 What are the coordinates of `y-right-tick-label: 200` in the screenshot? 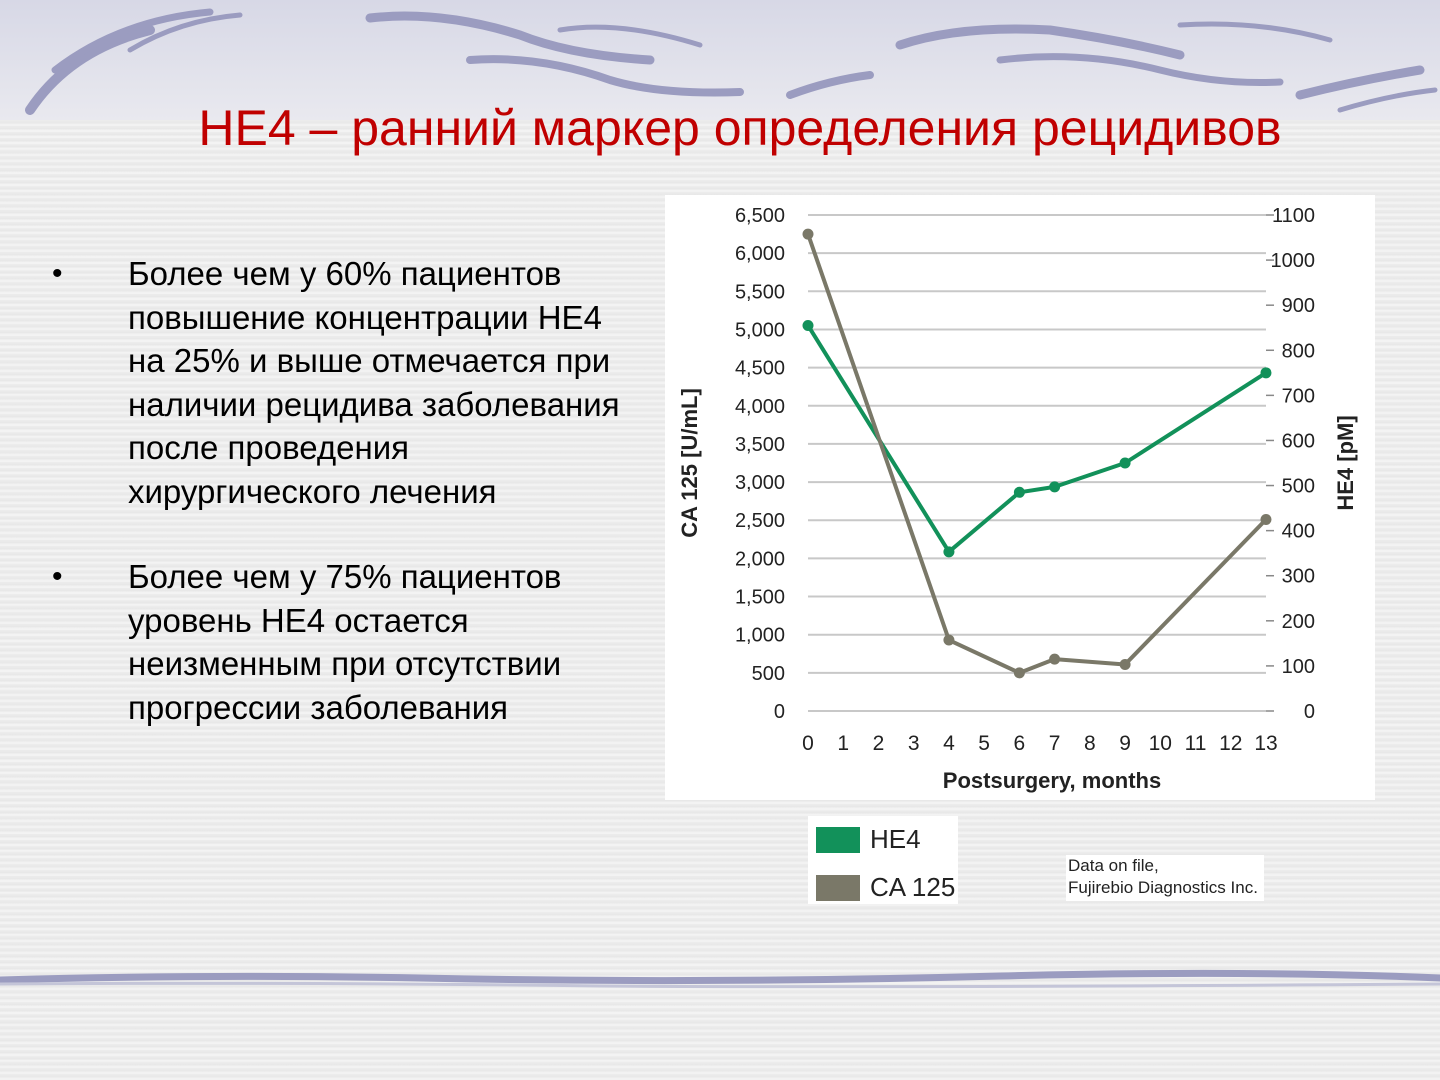 It's located at (1298, 622).